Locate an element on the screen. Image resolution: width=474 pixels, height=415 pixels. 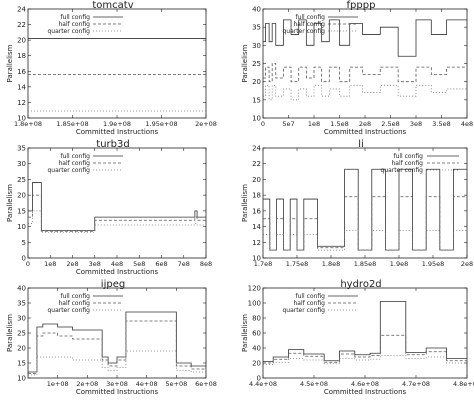
x-tick-label: 1.9e+08 is located at coordinates (117, 124).